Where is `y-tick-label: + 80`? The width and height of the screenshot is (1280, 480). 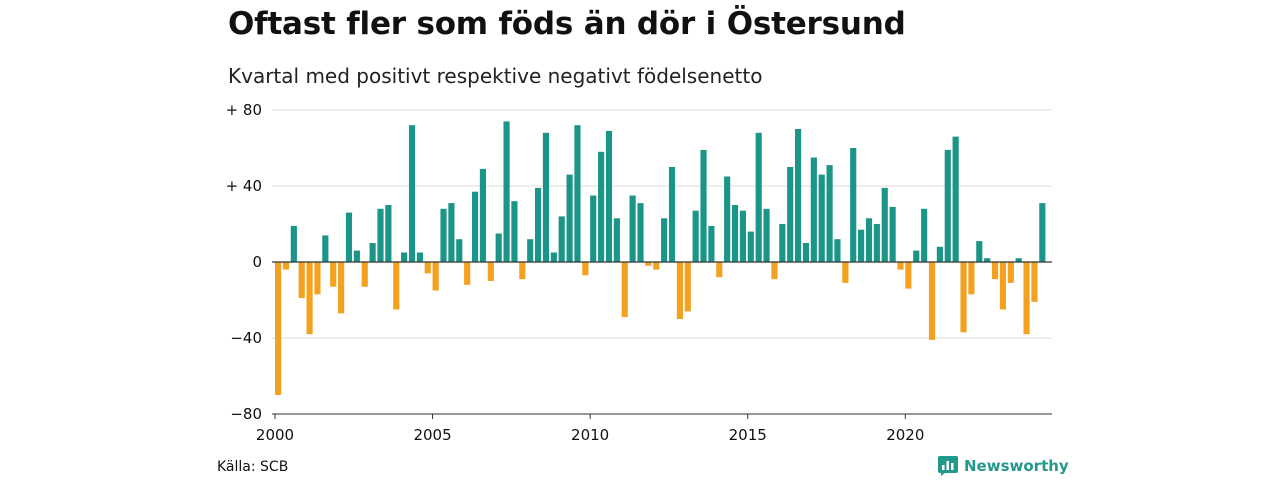 y-tick-label: + 80 is located at coordinates (244, 110).